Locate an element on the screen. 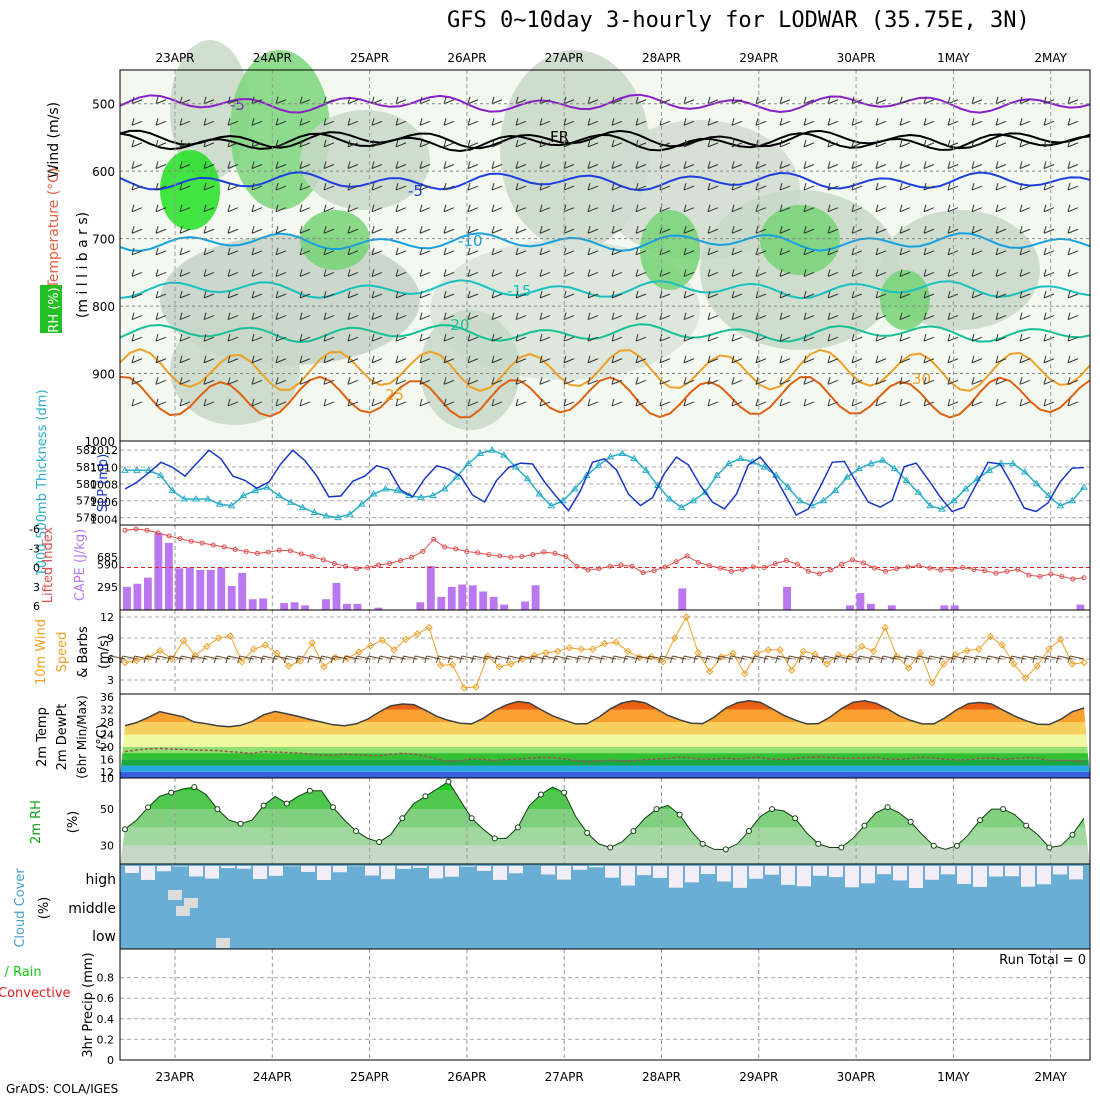  pressure-tick-label: 900 is located at coordinates (103, 375).